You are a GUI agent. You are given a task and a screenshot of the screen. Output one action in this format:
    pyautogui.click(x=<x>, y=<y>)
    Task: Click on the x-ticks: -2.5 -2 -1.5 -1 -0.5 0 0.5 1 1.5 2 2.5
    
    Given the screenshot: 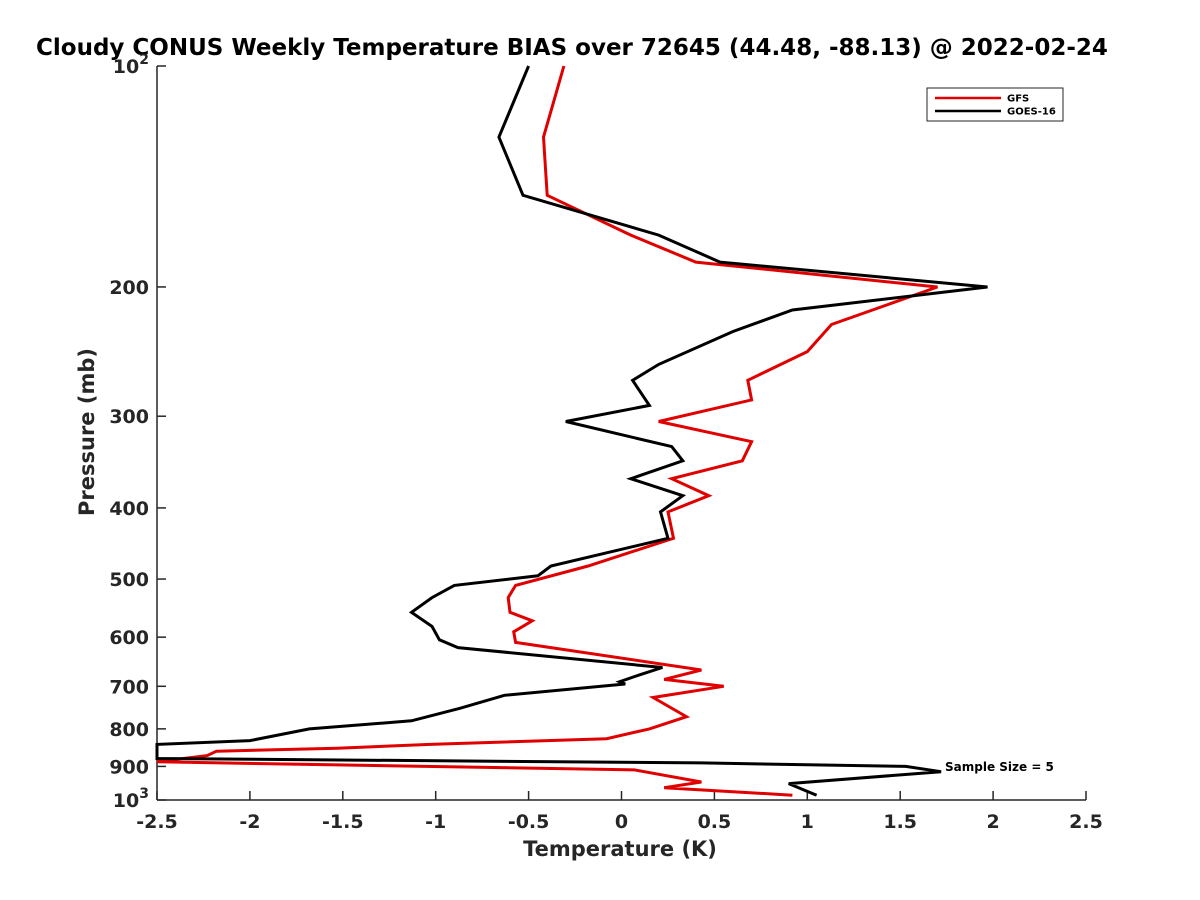 What is the action you would take?
    pyautogui.click(x=619, y=812)
    